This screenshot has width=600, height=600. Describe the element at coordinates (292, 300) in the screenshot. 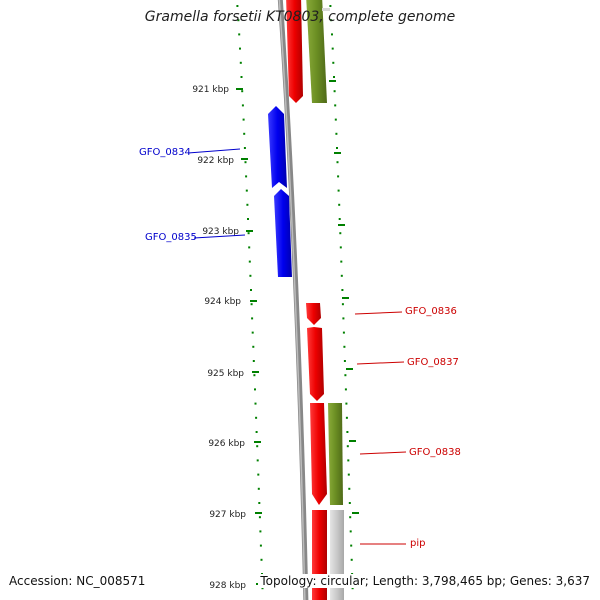

I see `genome-backbone-highlight` at that location.